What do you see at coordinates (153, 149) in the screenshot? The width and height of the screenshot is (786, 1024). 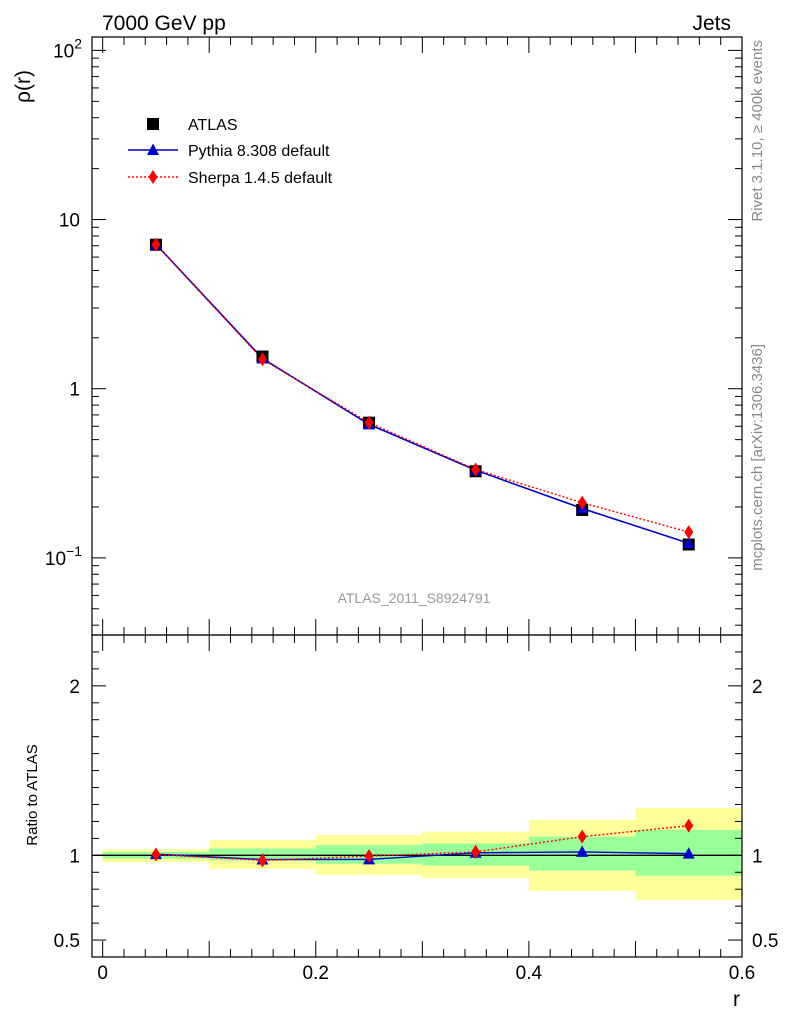 I see `legend-pythia-marker` at bounding box center [153, 149].